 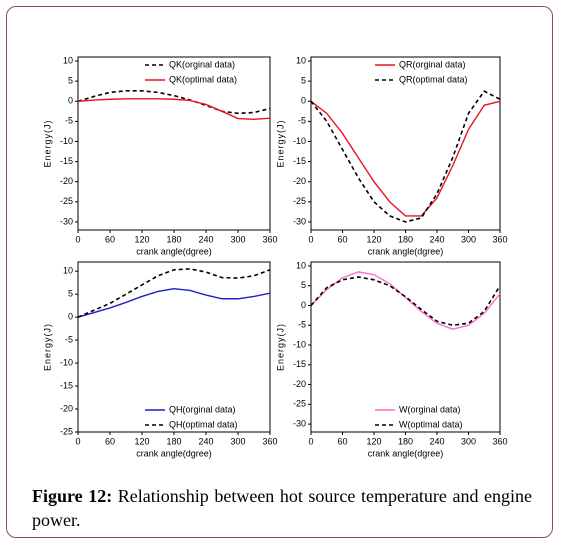 What do you see at coordinates (203, 79) in the screenshot?
I see `legend-label: QK(optimal data)` at bounding box center [203, 79].